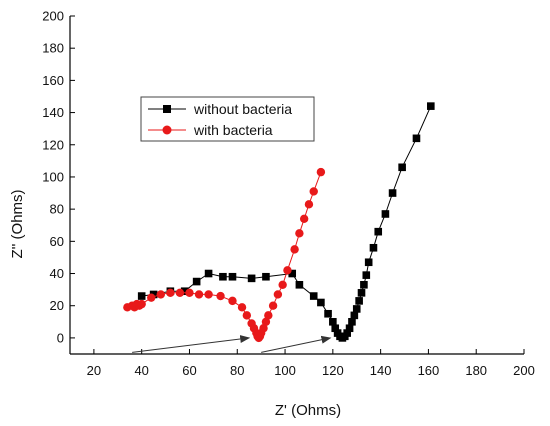  I want to click on x-tick-label: 40, so click(141, 370).